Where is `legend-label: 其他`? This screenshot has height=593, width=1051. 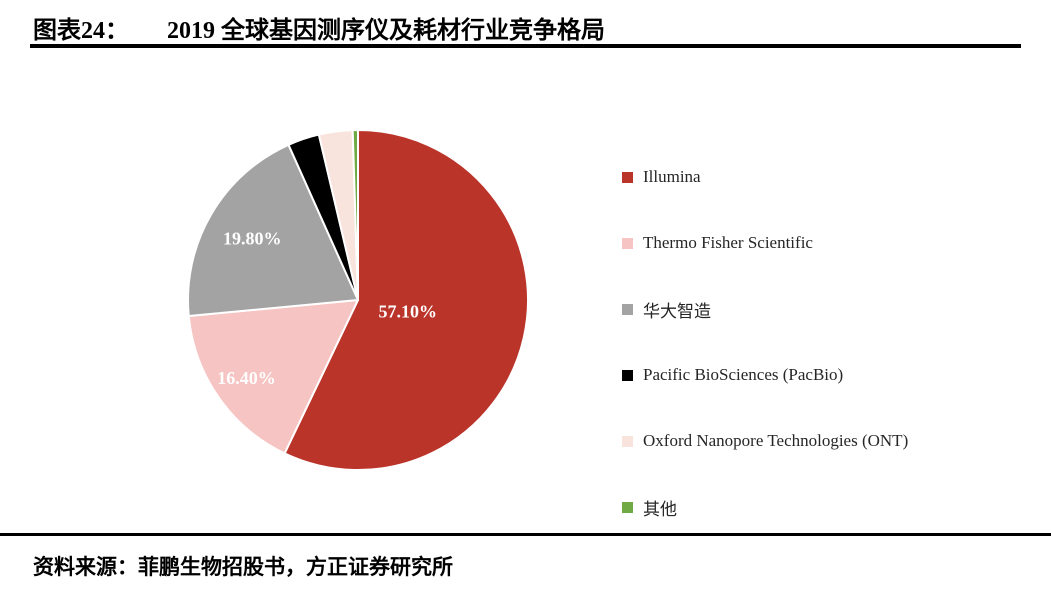 legend-label: 其他 is located at coordinates (660, 509).